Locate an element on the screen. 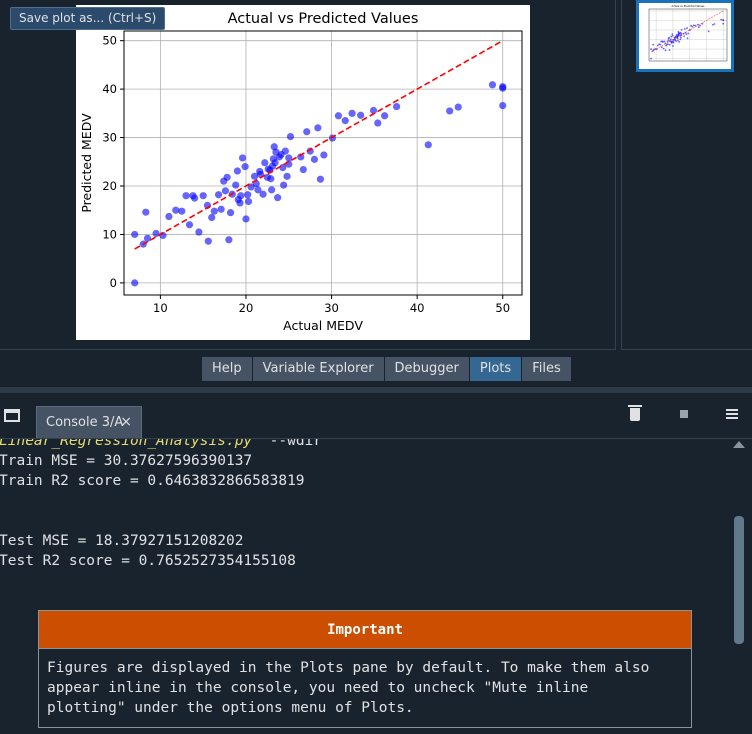 Image resolution: width=752 pixels, height=734 pixels. scroll-up-arrow-icon is located at coordinates (739, 444).